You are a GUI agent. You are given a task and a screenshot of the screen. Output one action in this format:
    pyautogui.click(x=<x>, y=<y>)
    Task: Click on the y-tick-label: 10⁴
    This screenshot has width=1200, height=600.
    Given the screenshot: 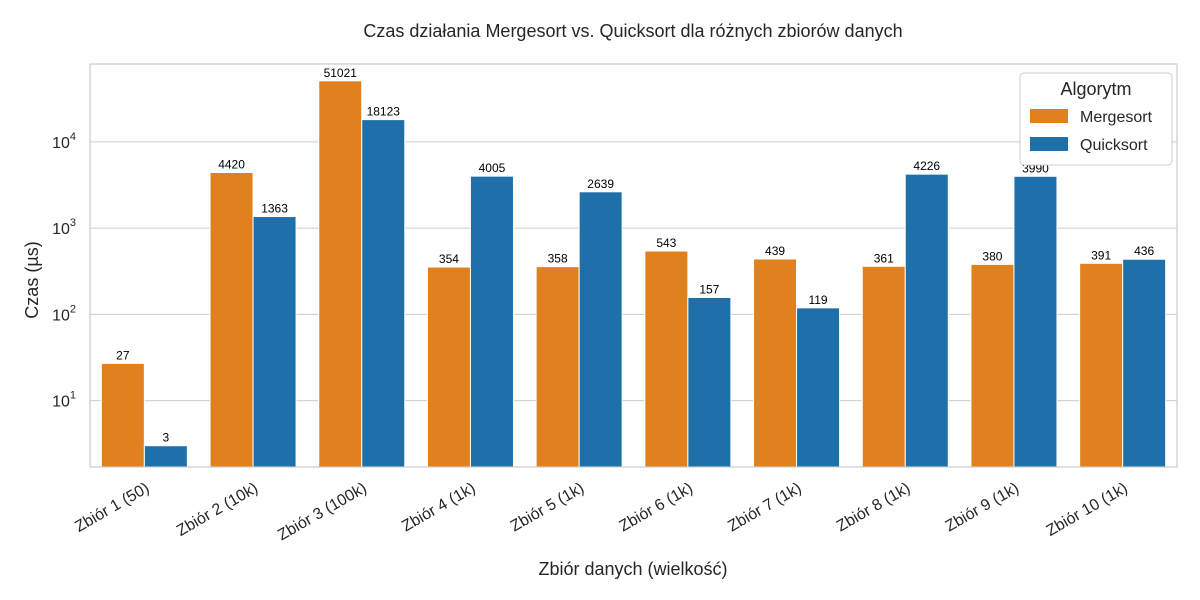 What is the action you would take?
    pyautogui.click(x=64, y=141)
    